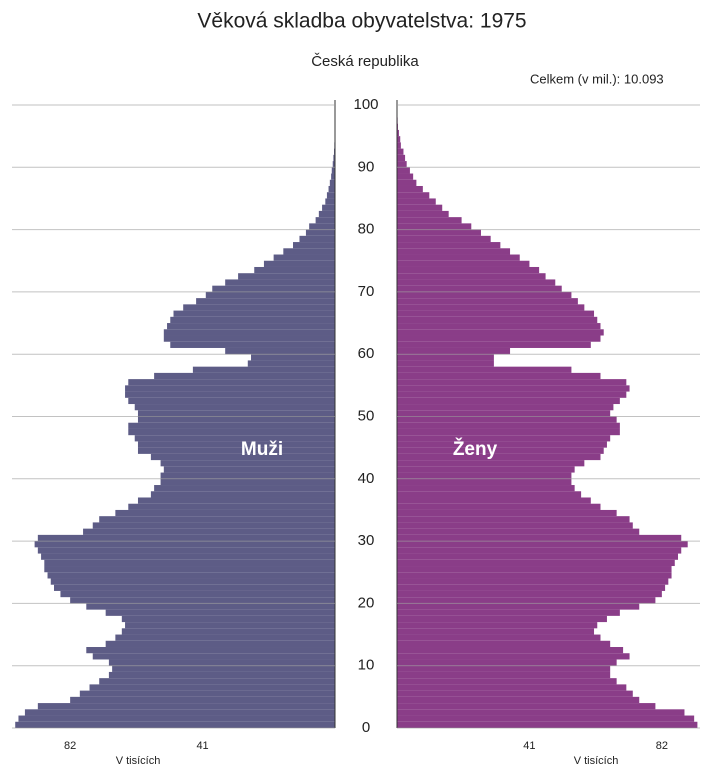 The image size is (705, 769). Describe the element at coordinates (366, 291) in the screenshot. I see `y-tick-label: 70` at that location.